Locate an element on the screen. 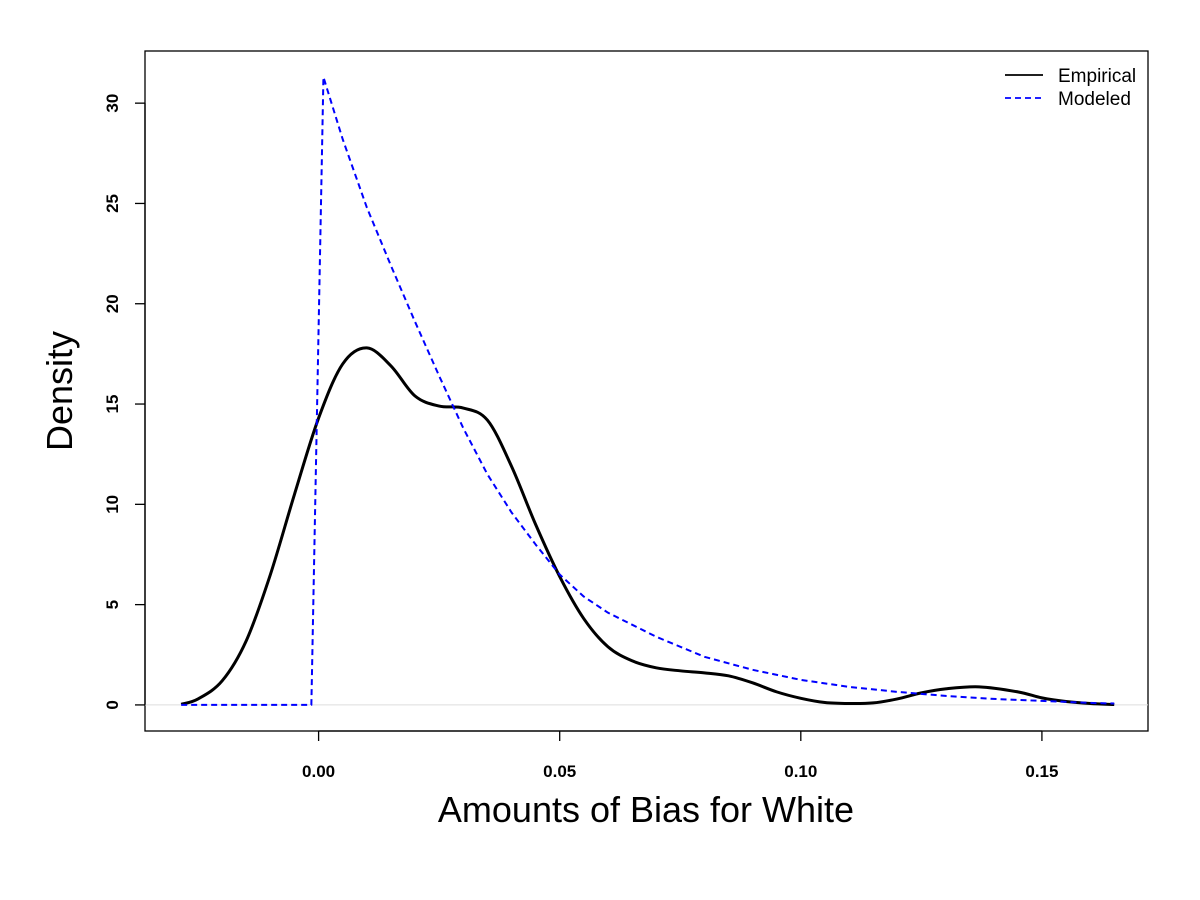 This screenshot has height=900, width=1200. y-axis: 0 5 10 15 20 25 30 is located at coordinates (124, 402).